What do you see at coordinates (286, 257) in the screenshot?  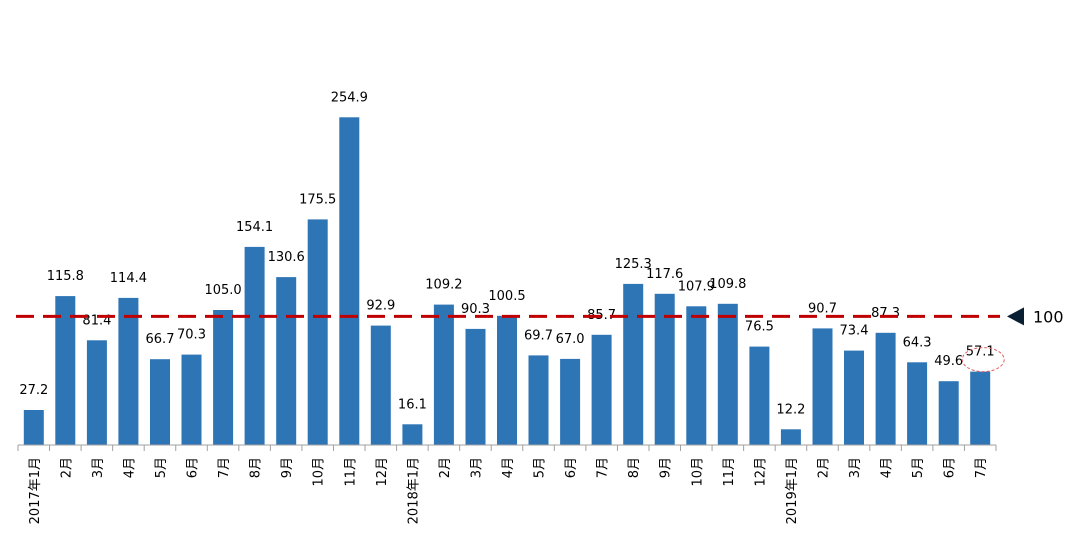 I see `bar-value-label: 130.6` at bounding box center [286, 257].